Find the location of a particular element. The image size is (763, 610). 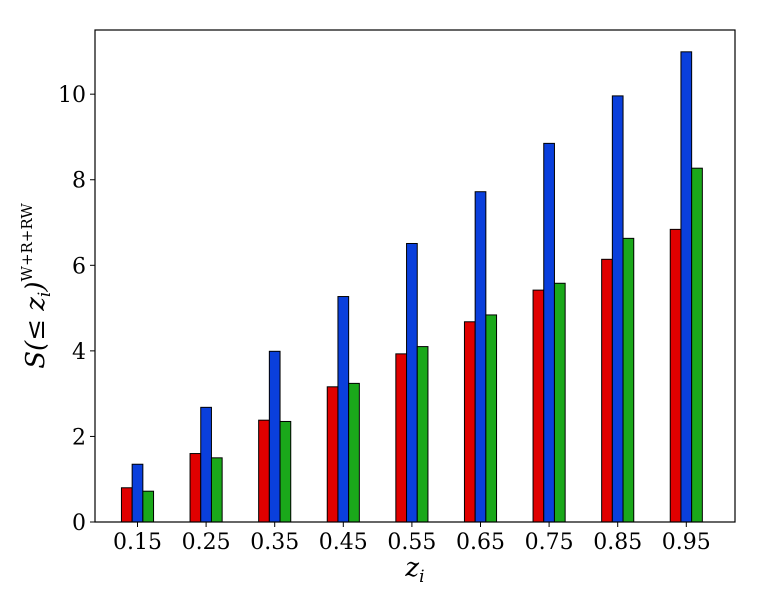

bar-series2-0.45 is located at coordinates (343, 409).